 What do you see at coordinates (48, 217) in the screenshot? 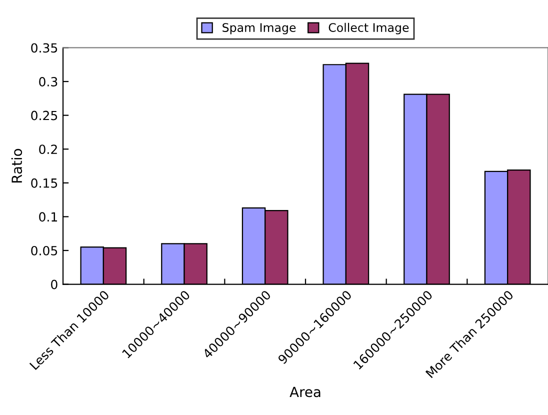
I see `y-tick-label: 0.1` at bounding box center [48, 217].